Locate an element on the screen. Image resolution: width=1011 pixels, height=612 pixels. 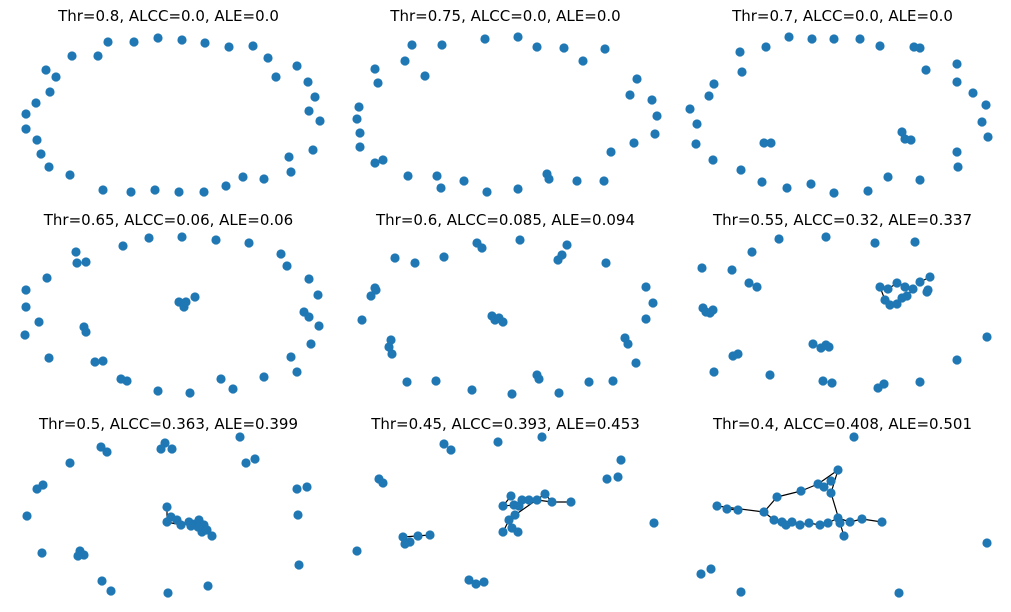
panel-title: Thr=0.65, ALCC=0.06, ALE=0.06 is located at coordinates (168, 220).